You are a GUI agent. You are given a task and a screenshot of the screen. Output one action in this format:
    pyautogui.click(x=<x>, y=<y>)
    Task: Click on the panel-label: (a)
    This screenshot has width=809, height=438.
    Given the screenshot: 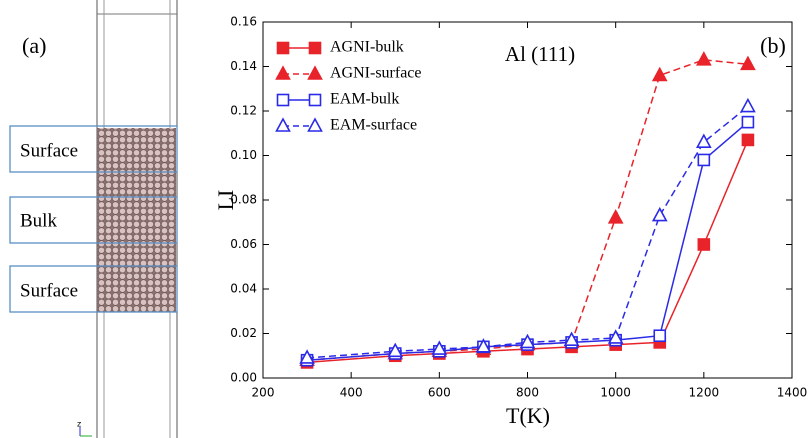 What is the action you would take?
    pyautogui.click(x=34, y=45)
    